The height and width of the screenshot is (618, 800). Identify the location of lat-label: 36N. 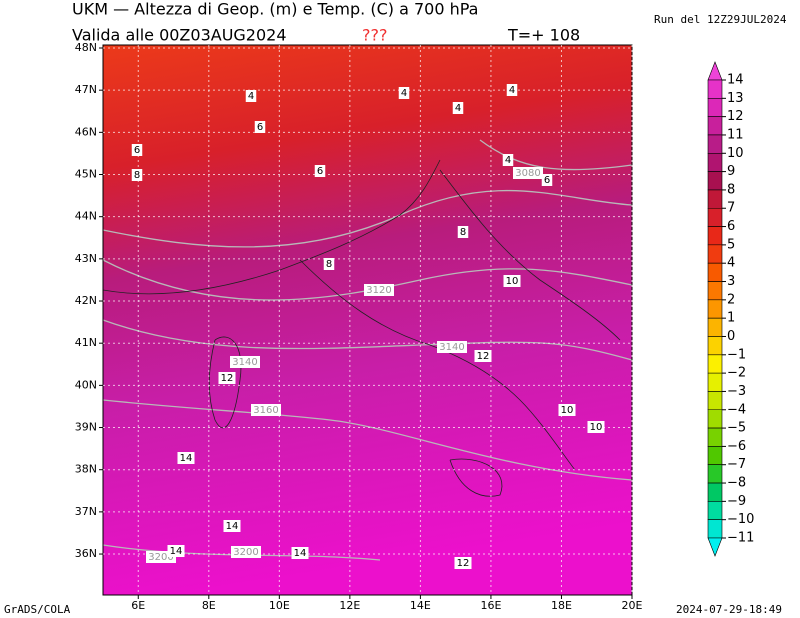
(86, 553).